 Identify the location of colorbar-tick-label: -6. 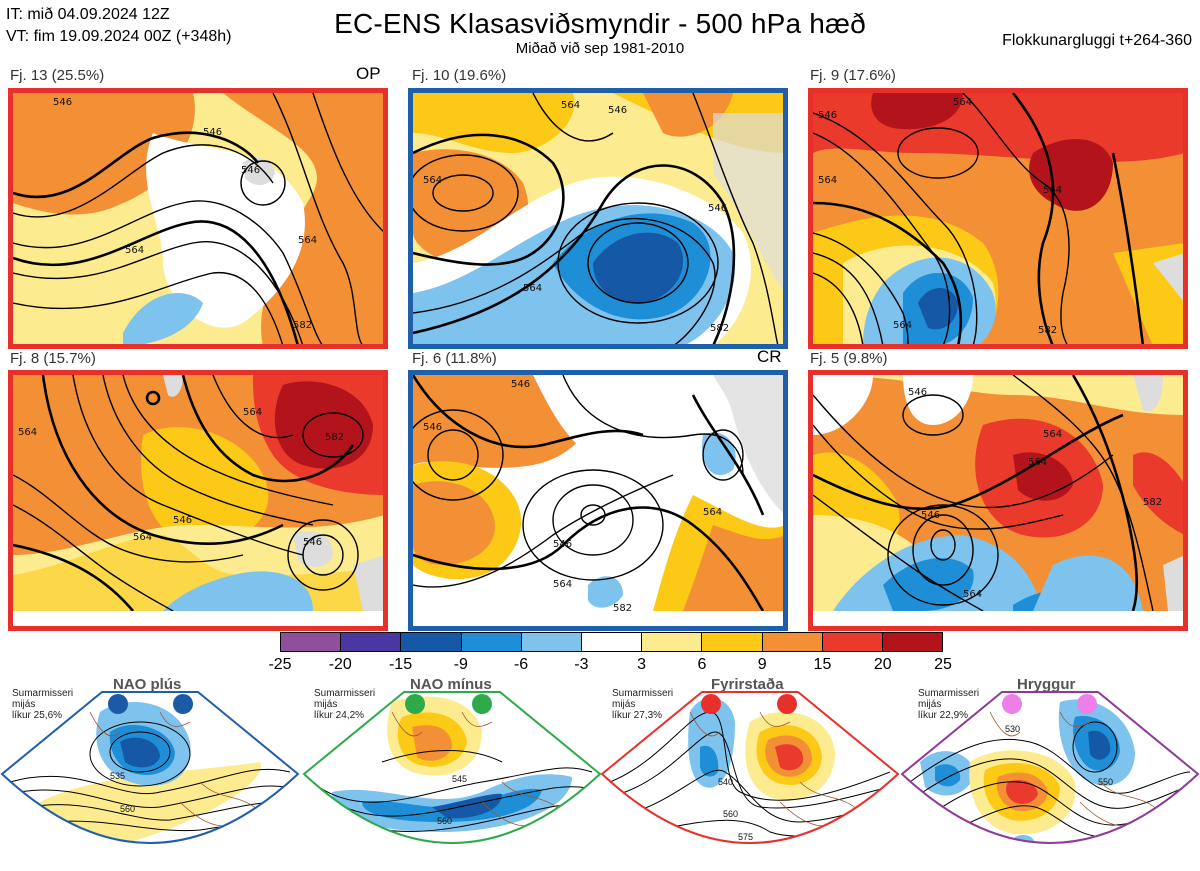
(521, 664).